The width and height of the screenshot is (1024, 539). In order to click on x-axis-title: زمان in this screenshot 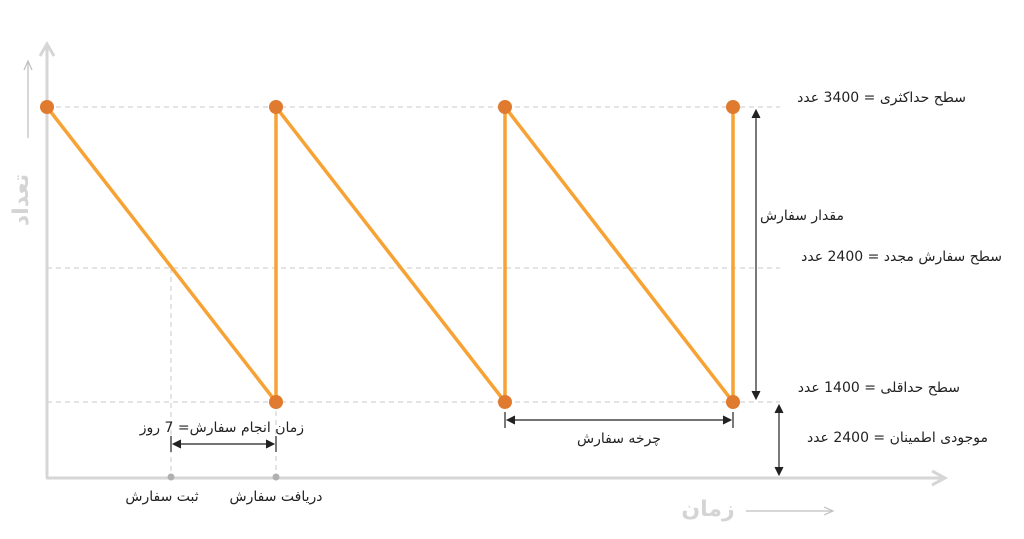, I will do `click(707, 509)`.